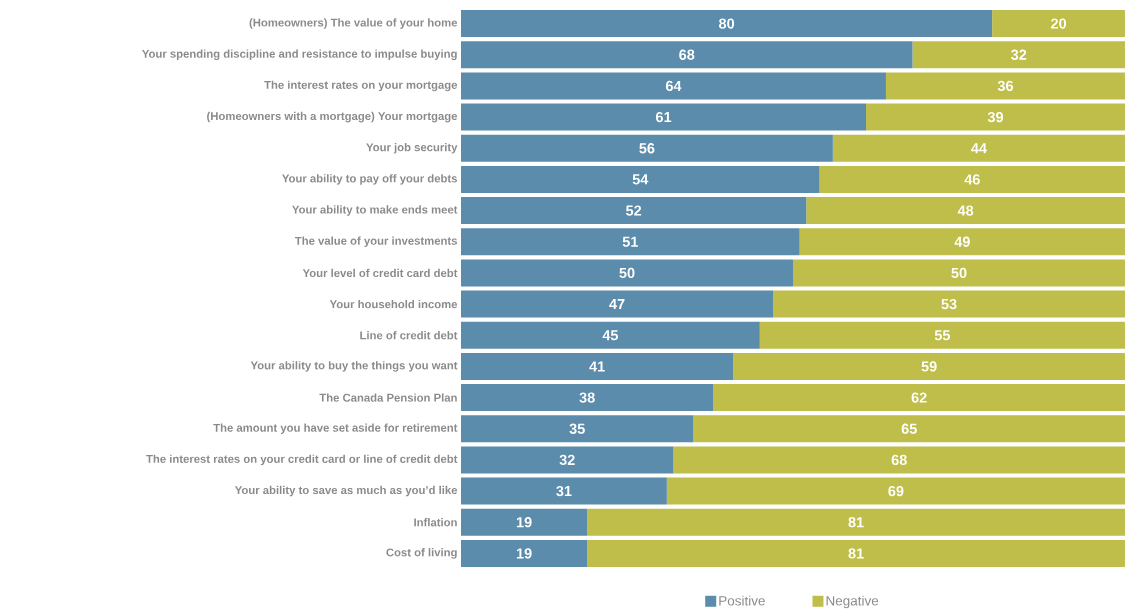 The width and height of the screenshot is (1125, 611). Describe the element at coordinates (346, 491) in the screenshot. I see `y-tick-label: Your ability to save as much as you’d like` at that location.